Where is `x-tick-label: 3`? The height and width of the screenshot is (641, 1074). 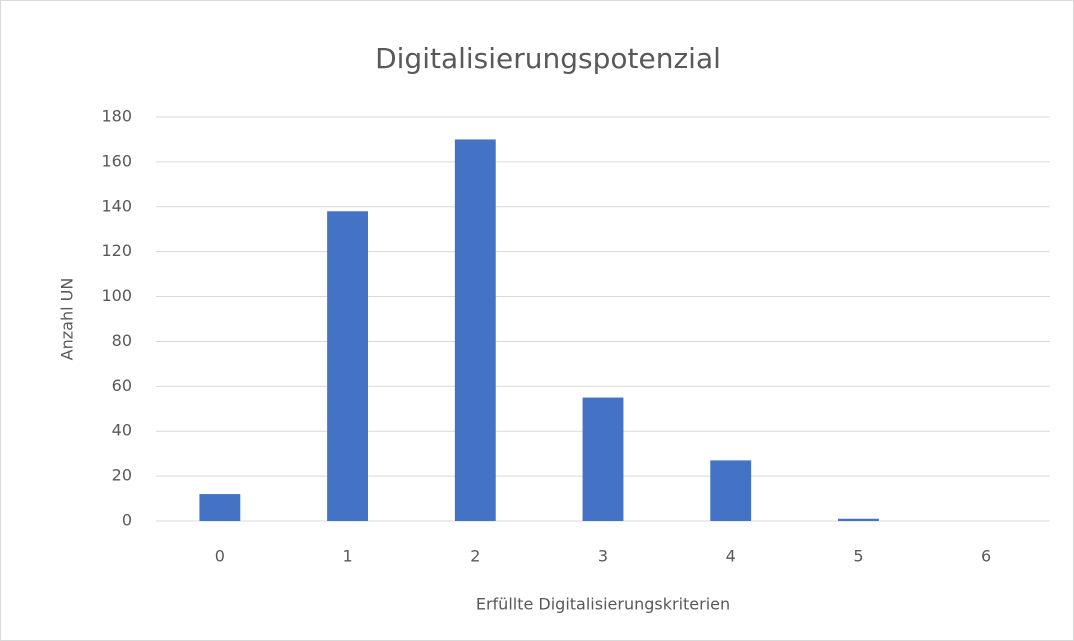
x-tick-label: 3 is located at coordinates (603, 556).